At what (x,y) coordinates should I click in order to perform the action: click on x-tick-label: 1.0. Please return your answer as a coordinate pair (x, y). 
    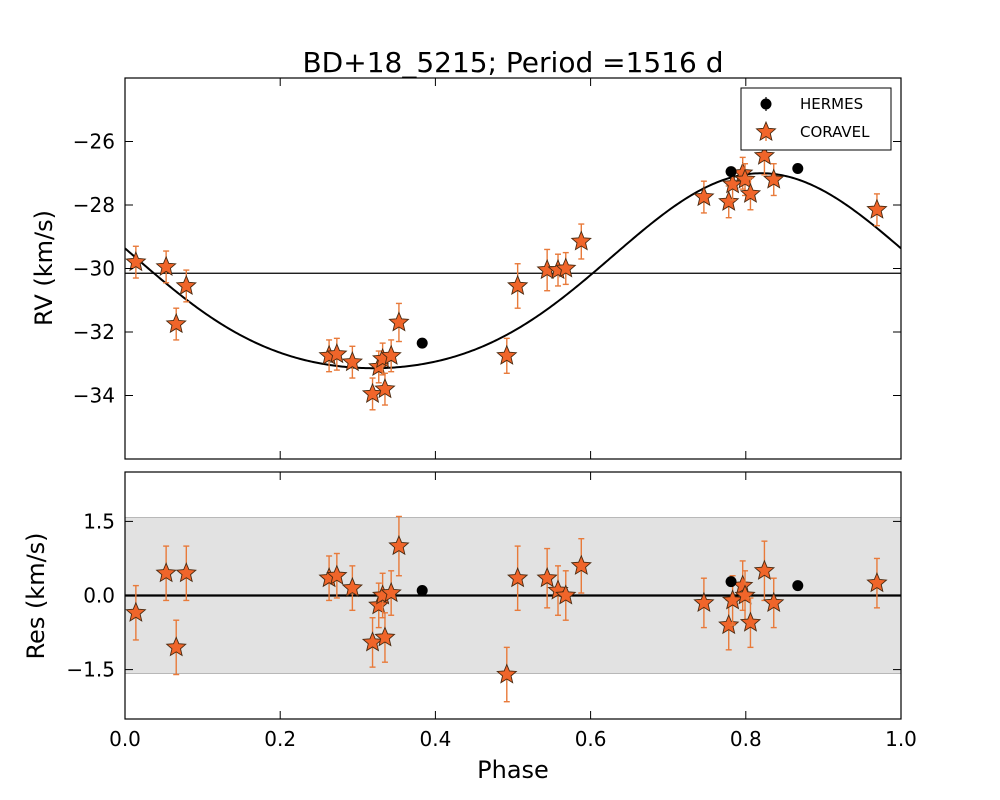
    Looking at the image, I should click on (901, 739).